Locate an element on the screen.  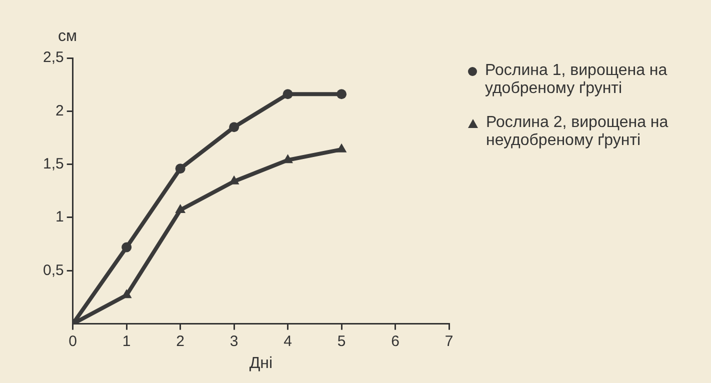
y-tick-label: 1 is located at coordinates (60, 217).